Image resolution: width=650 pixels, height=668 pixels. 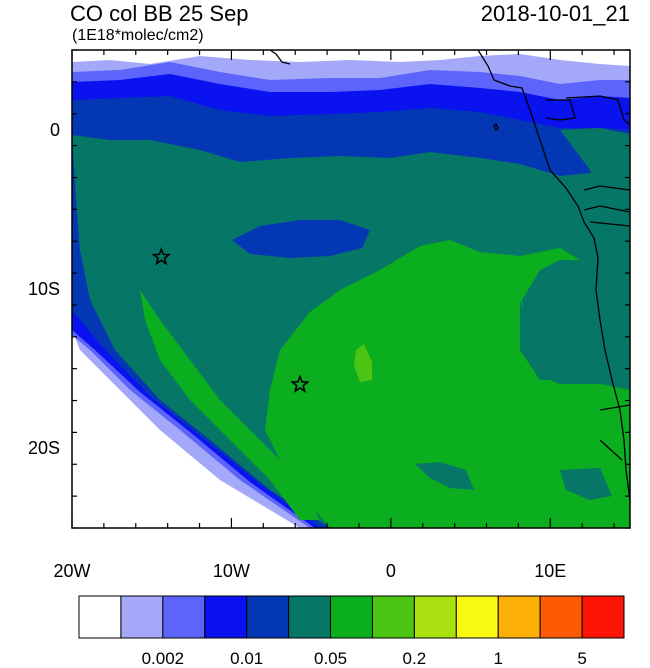 What do you see at coordinates (230, 405) in the screenshot?
I see `stripe-green` at bounding box center [230, 405].